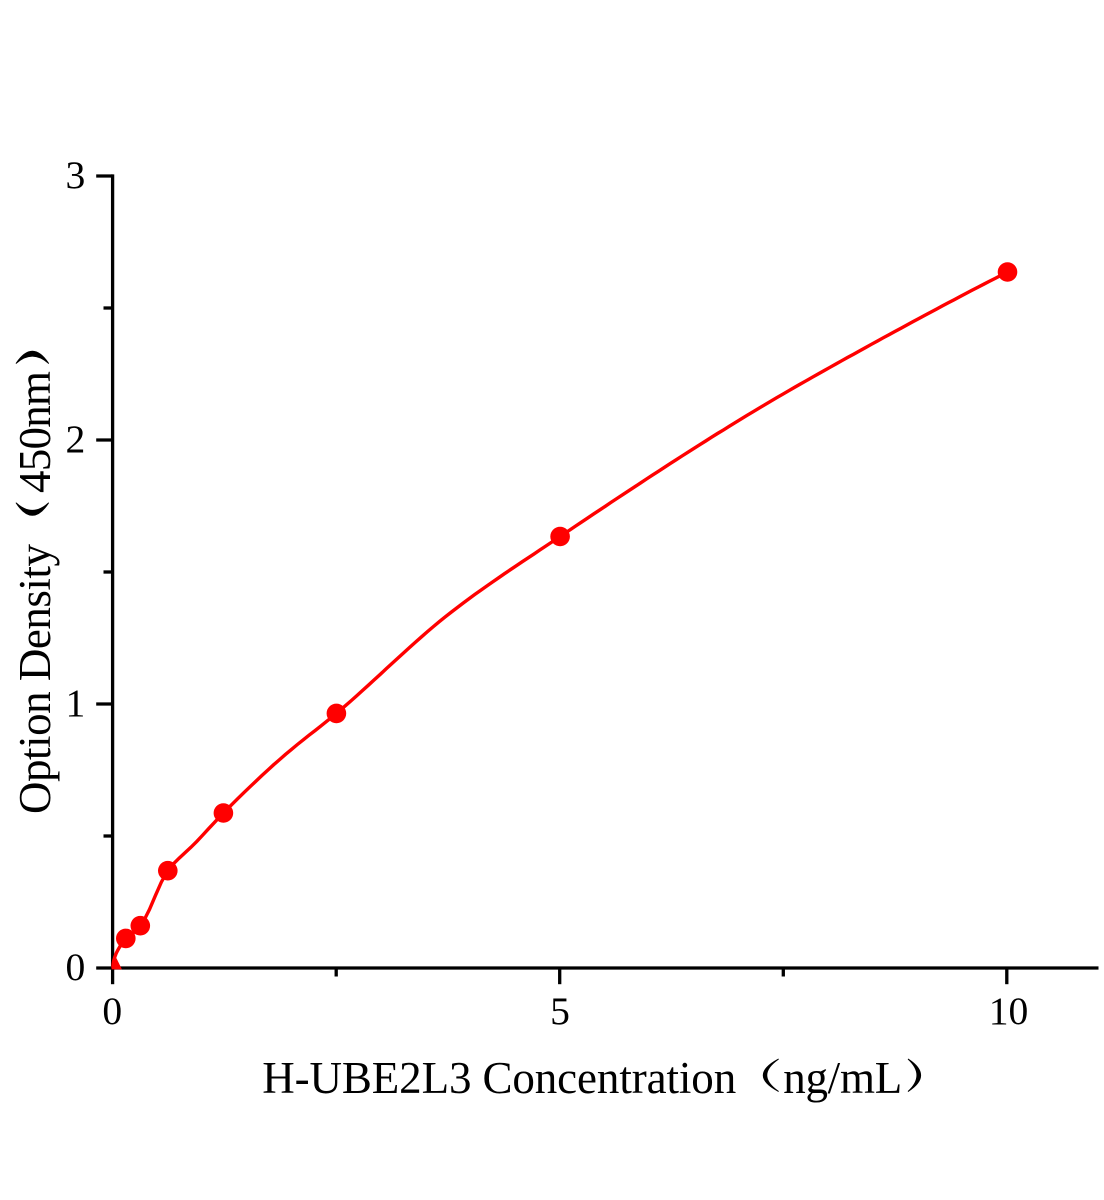  Describe the element at coordinates (35, 679) in the screenshot. I see `svg-text: Option Density` at that location.